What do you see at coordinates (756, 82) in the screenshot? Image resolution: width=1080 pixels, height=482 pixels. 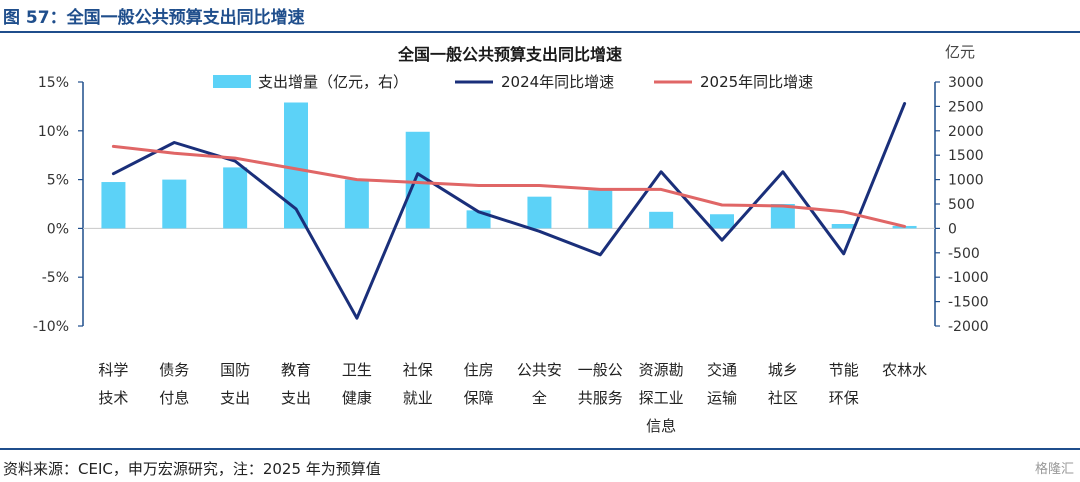 I see `legend-label-line-1: 2025年同比增速` at bounding box center [756, 82].